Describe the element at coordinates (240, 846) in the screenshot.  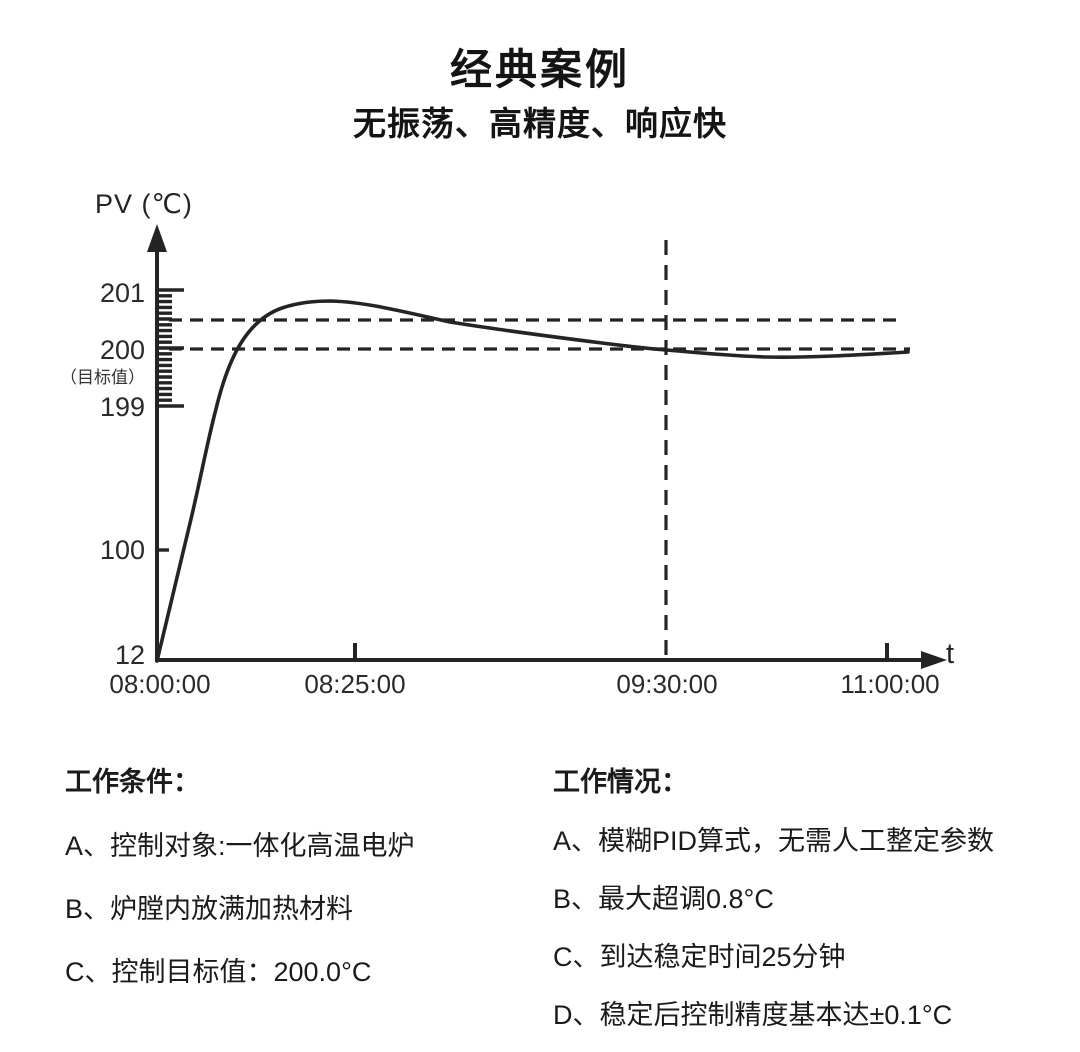
I see `condition-item: A、控制对象:一体化高温电炉` at that location.